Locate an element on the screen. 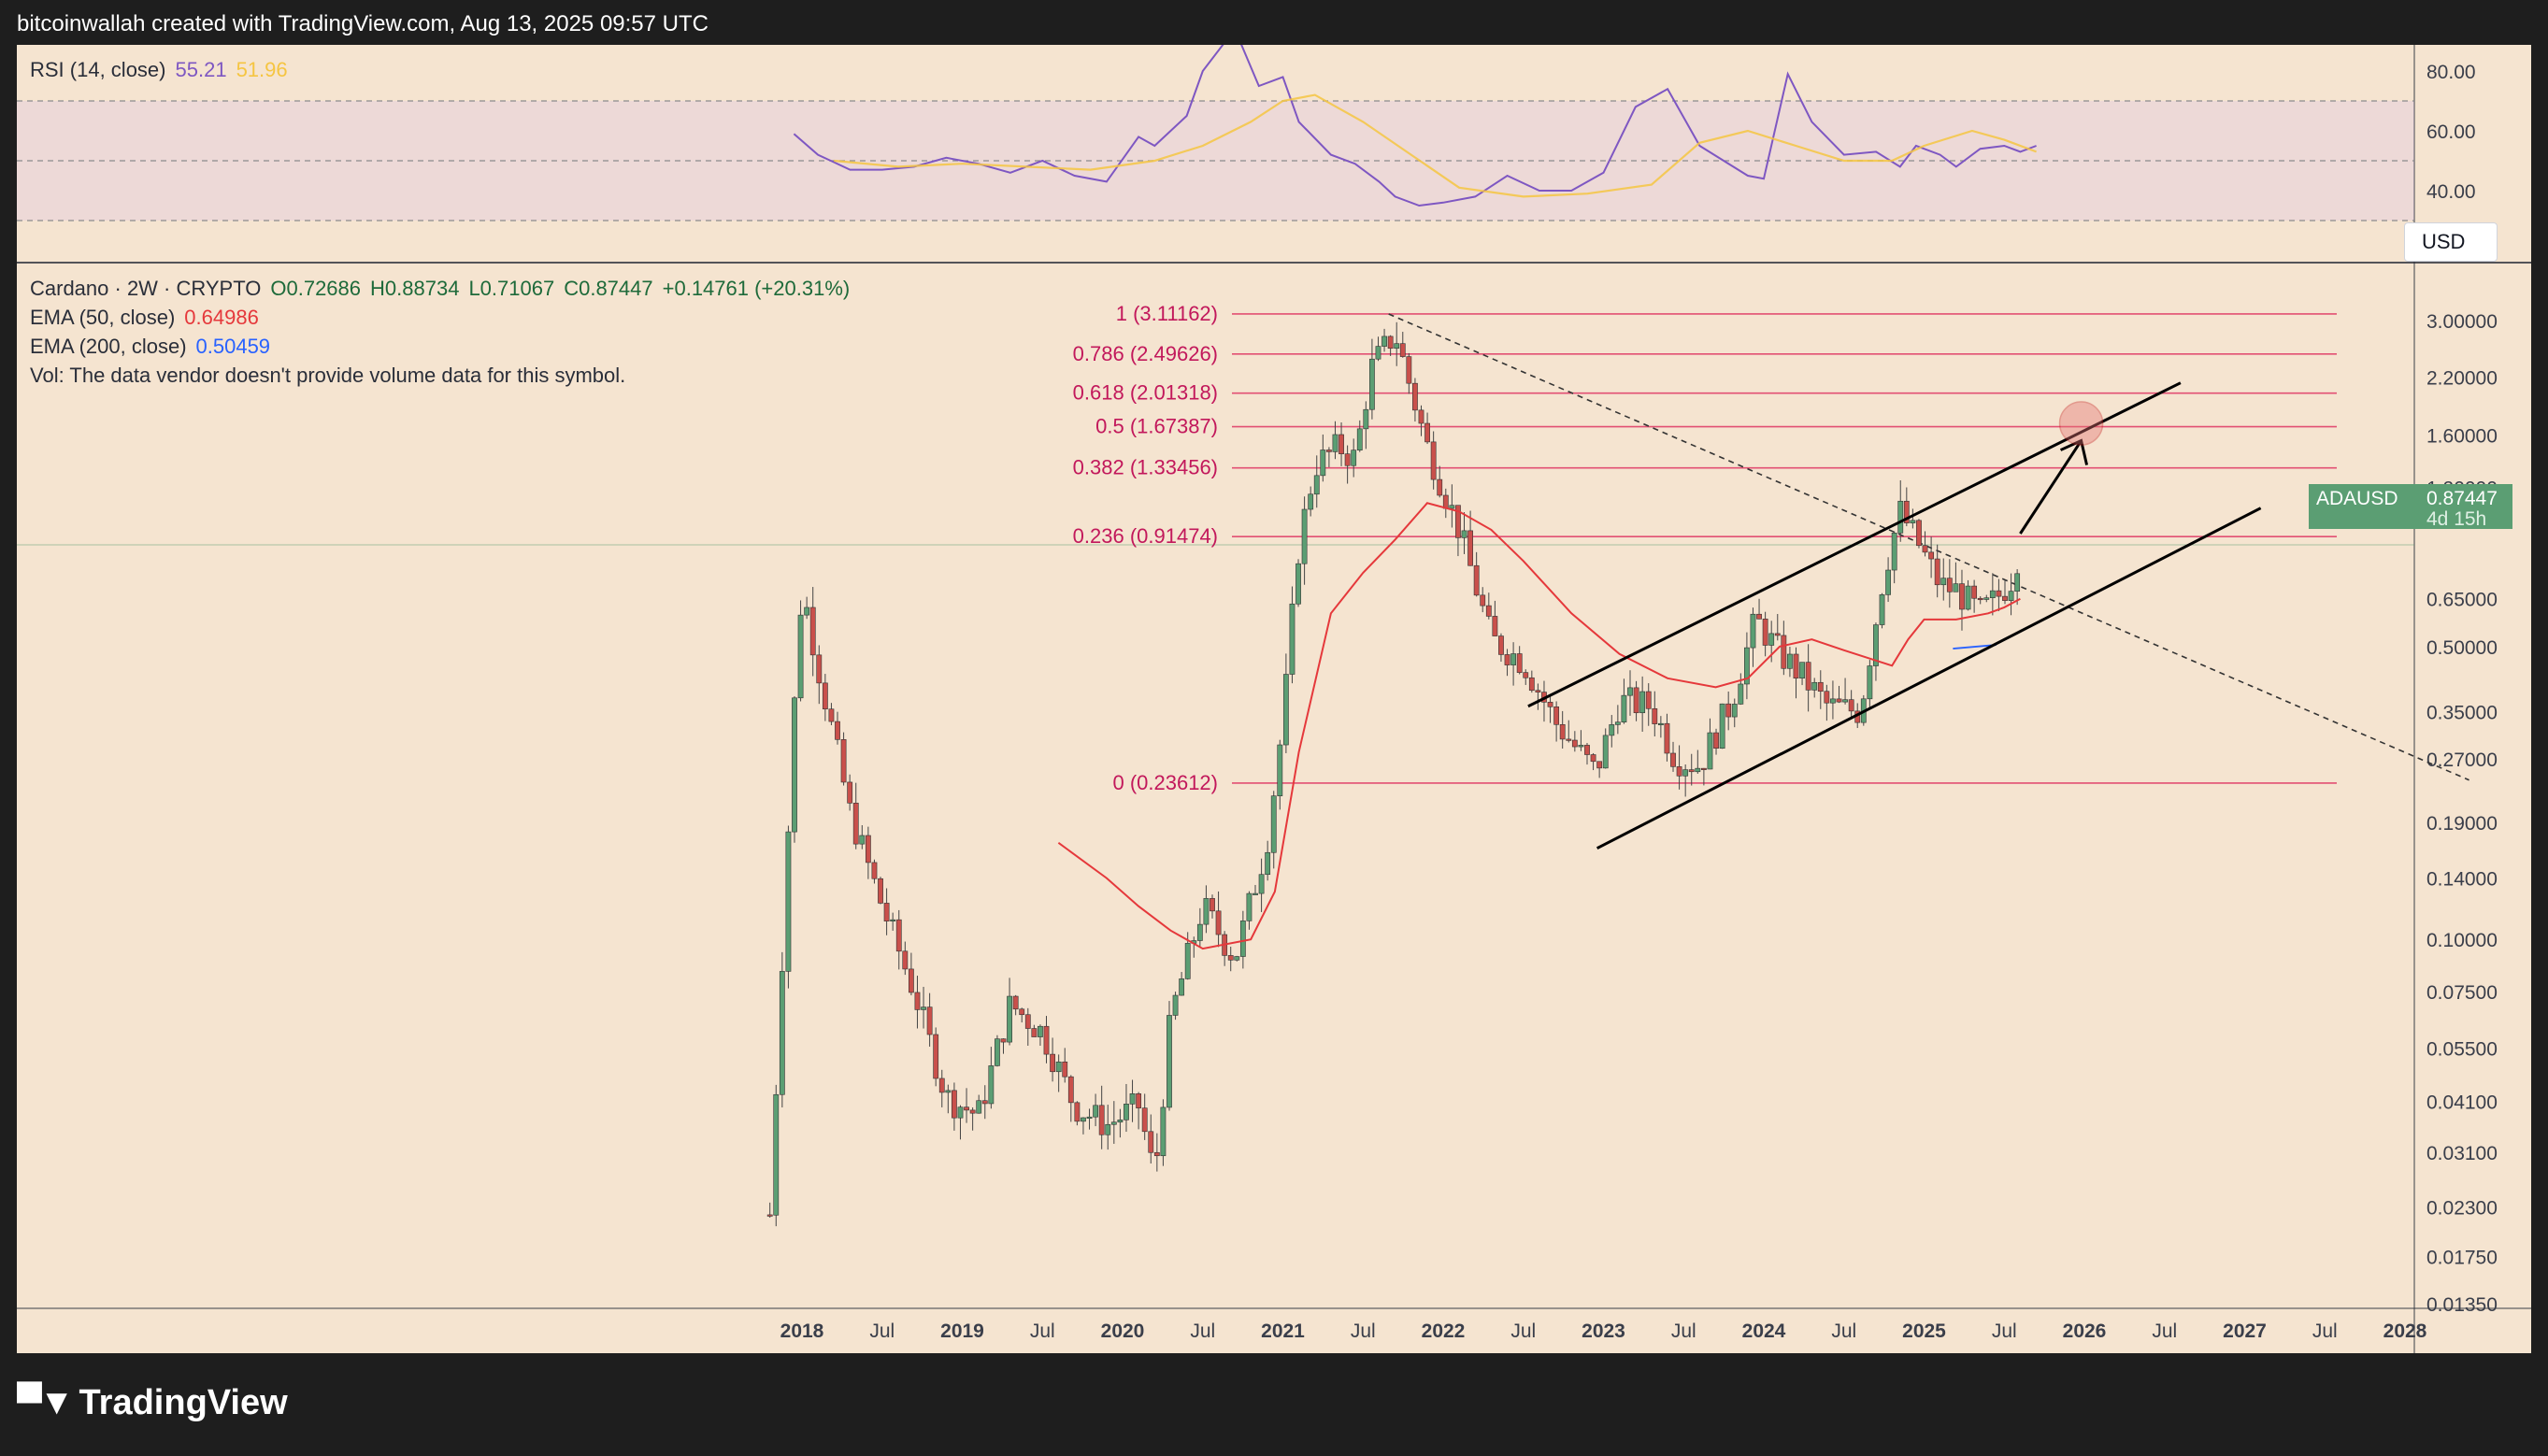  price-y-tick-label: 0.14000 is located at coordinates (2462, 880).